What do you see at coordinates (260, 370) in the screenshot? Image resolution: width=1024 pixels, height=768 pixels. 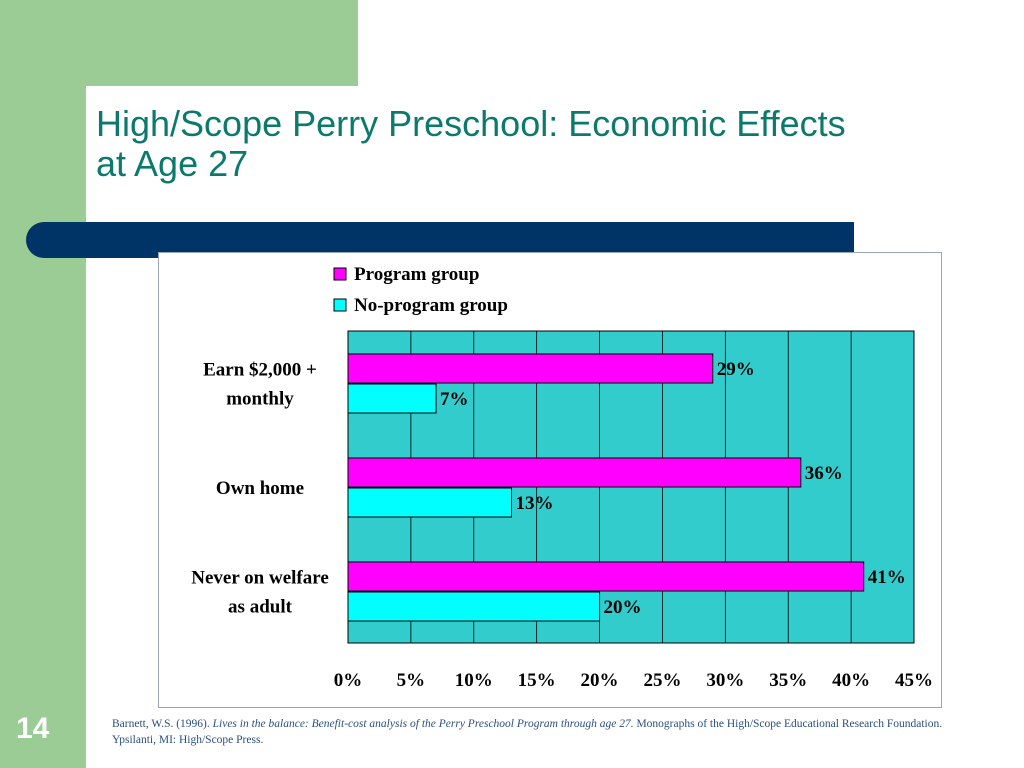 I see `category-label: Earn $2,000 +` at bounding box center [260, 370].